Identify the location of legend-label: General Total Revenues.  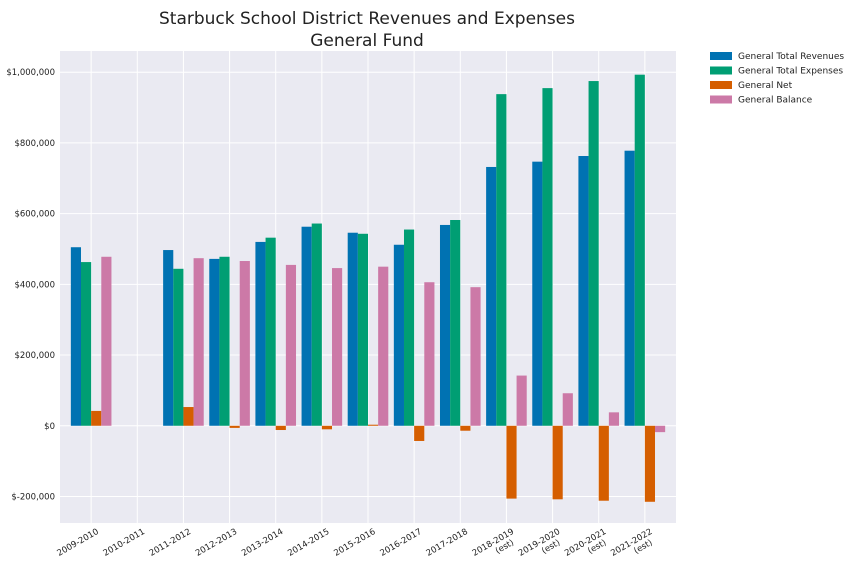
(791, 57).